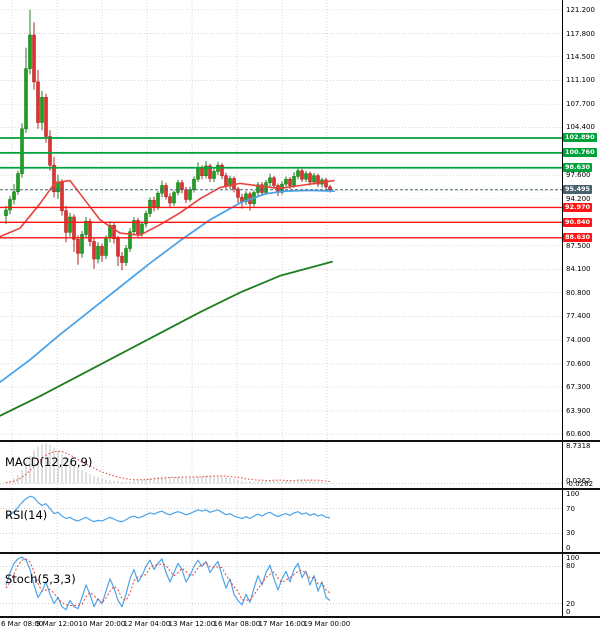 This screenshot has width=600, height=630. What do you see at coordinates (168, 509) in the screenshot?
I see `rsi-line` at bounding box center [168, 509].